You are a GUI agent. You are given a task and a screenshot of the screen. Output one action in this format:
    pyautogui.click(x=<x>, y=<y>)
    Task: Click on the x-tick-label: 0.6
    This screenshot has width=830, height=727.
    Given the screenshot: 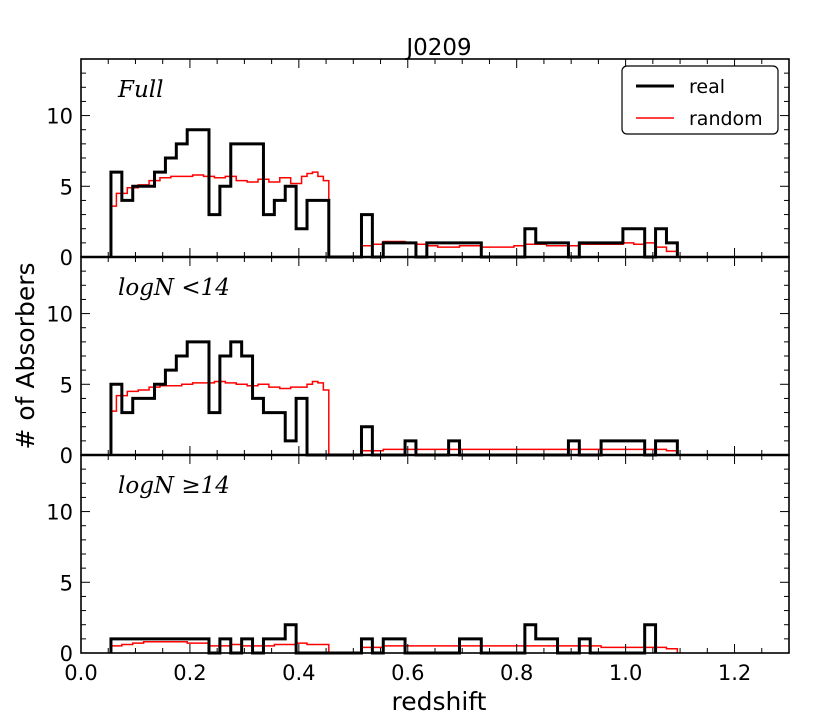 What is the action you would take?
    pyautogui.click(x=407, y=673)
    